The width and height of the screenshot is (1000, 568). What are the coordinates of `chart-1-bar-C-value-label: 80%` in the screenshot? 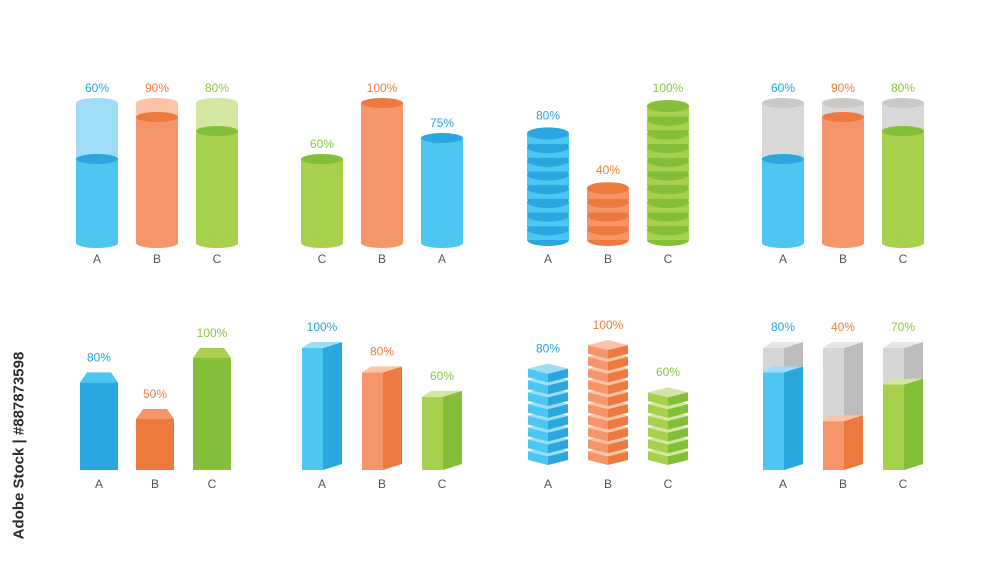 It's located at (217, 88).